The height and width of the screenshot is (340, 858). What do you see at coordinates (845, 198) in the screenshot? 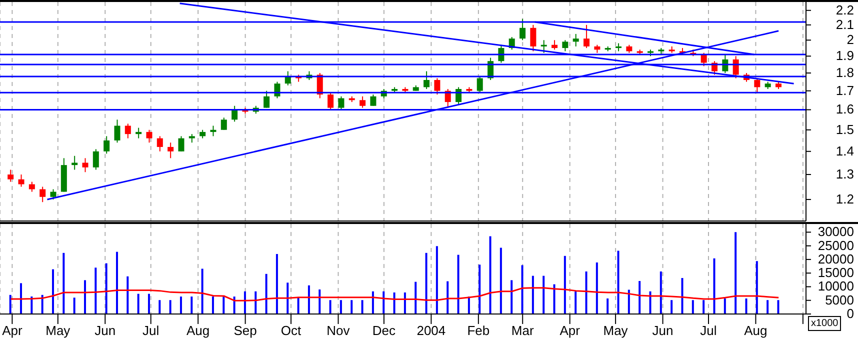
I see `y-tick-label: 1.2` at bounding box center [845, 198].